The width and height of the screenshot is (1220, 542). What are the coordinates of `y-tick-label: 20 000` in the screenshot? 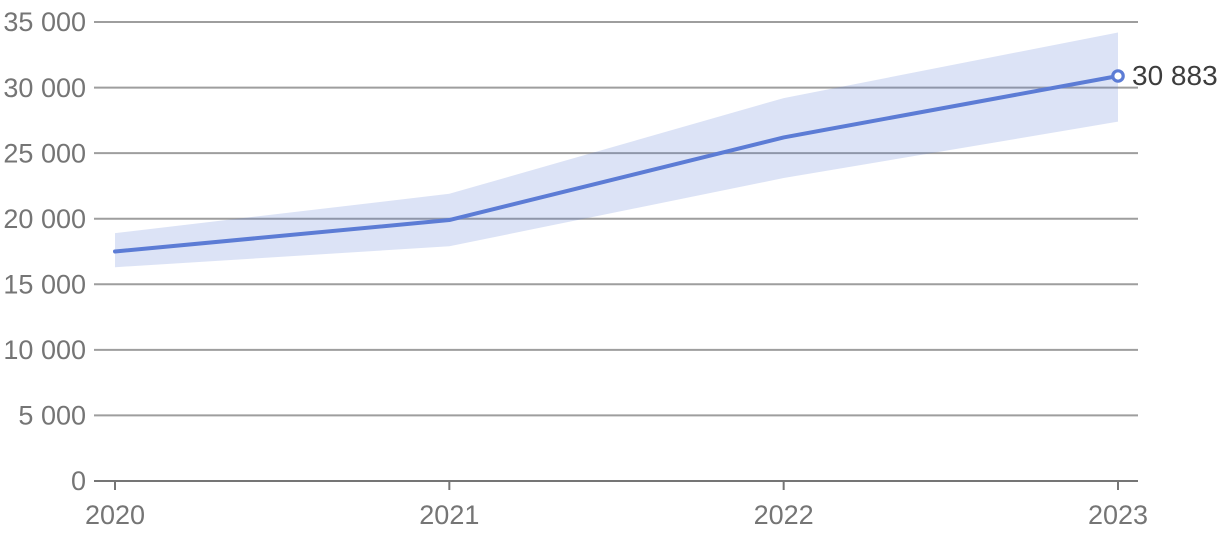 It's located at (44, 219).